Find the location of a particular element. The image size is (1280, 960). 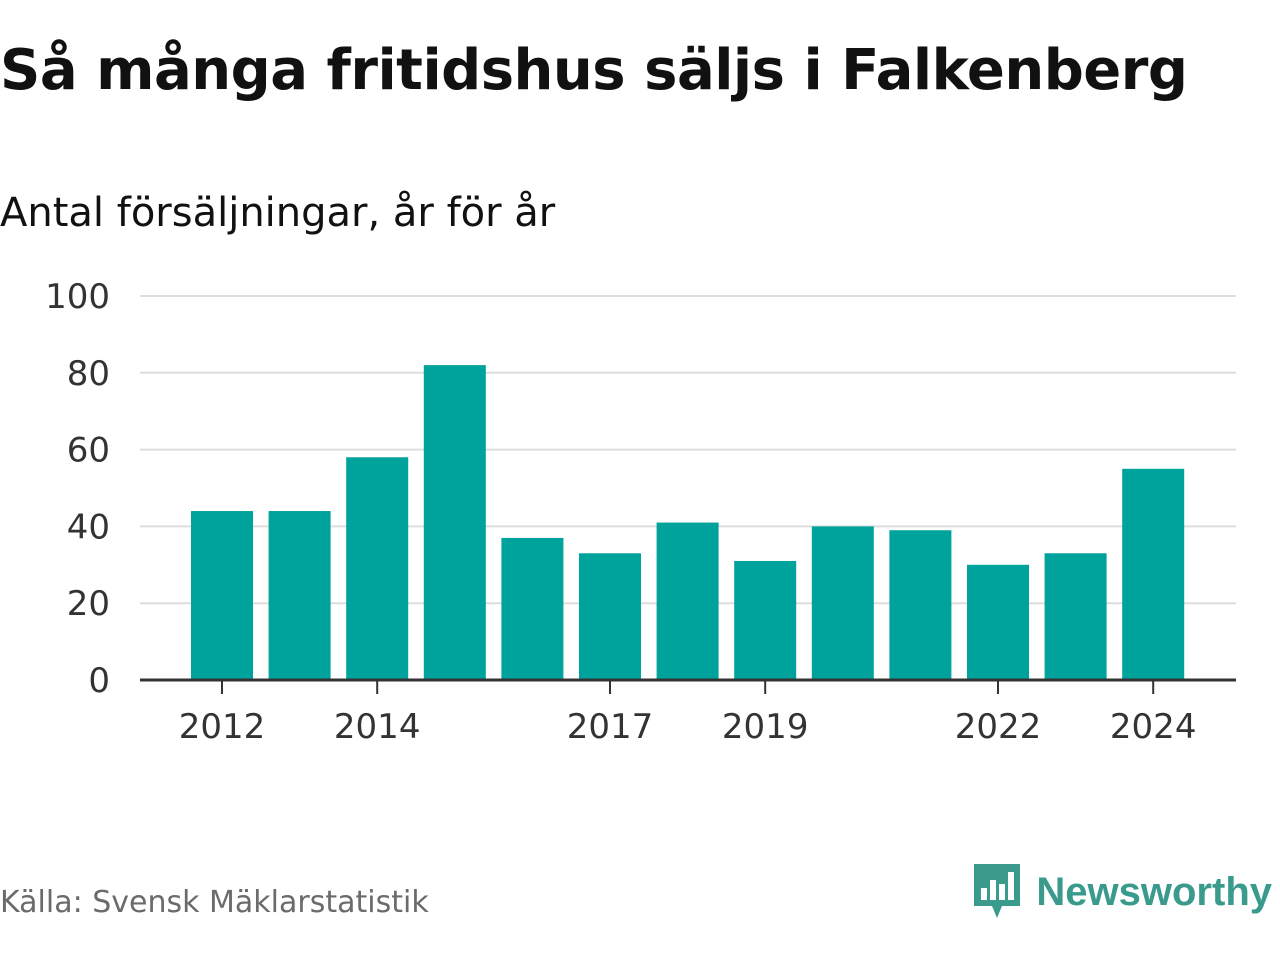

x-tick-label: 2019 is located at coordinates (765, 727).